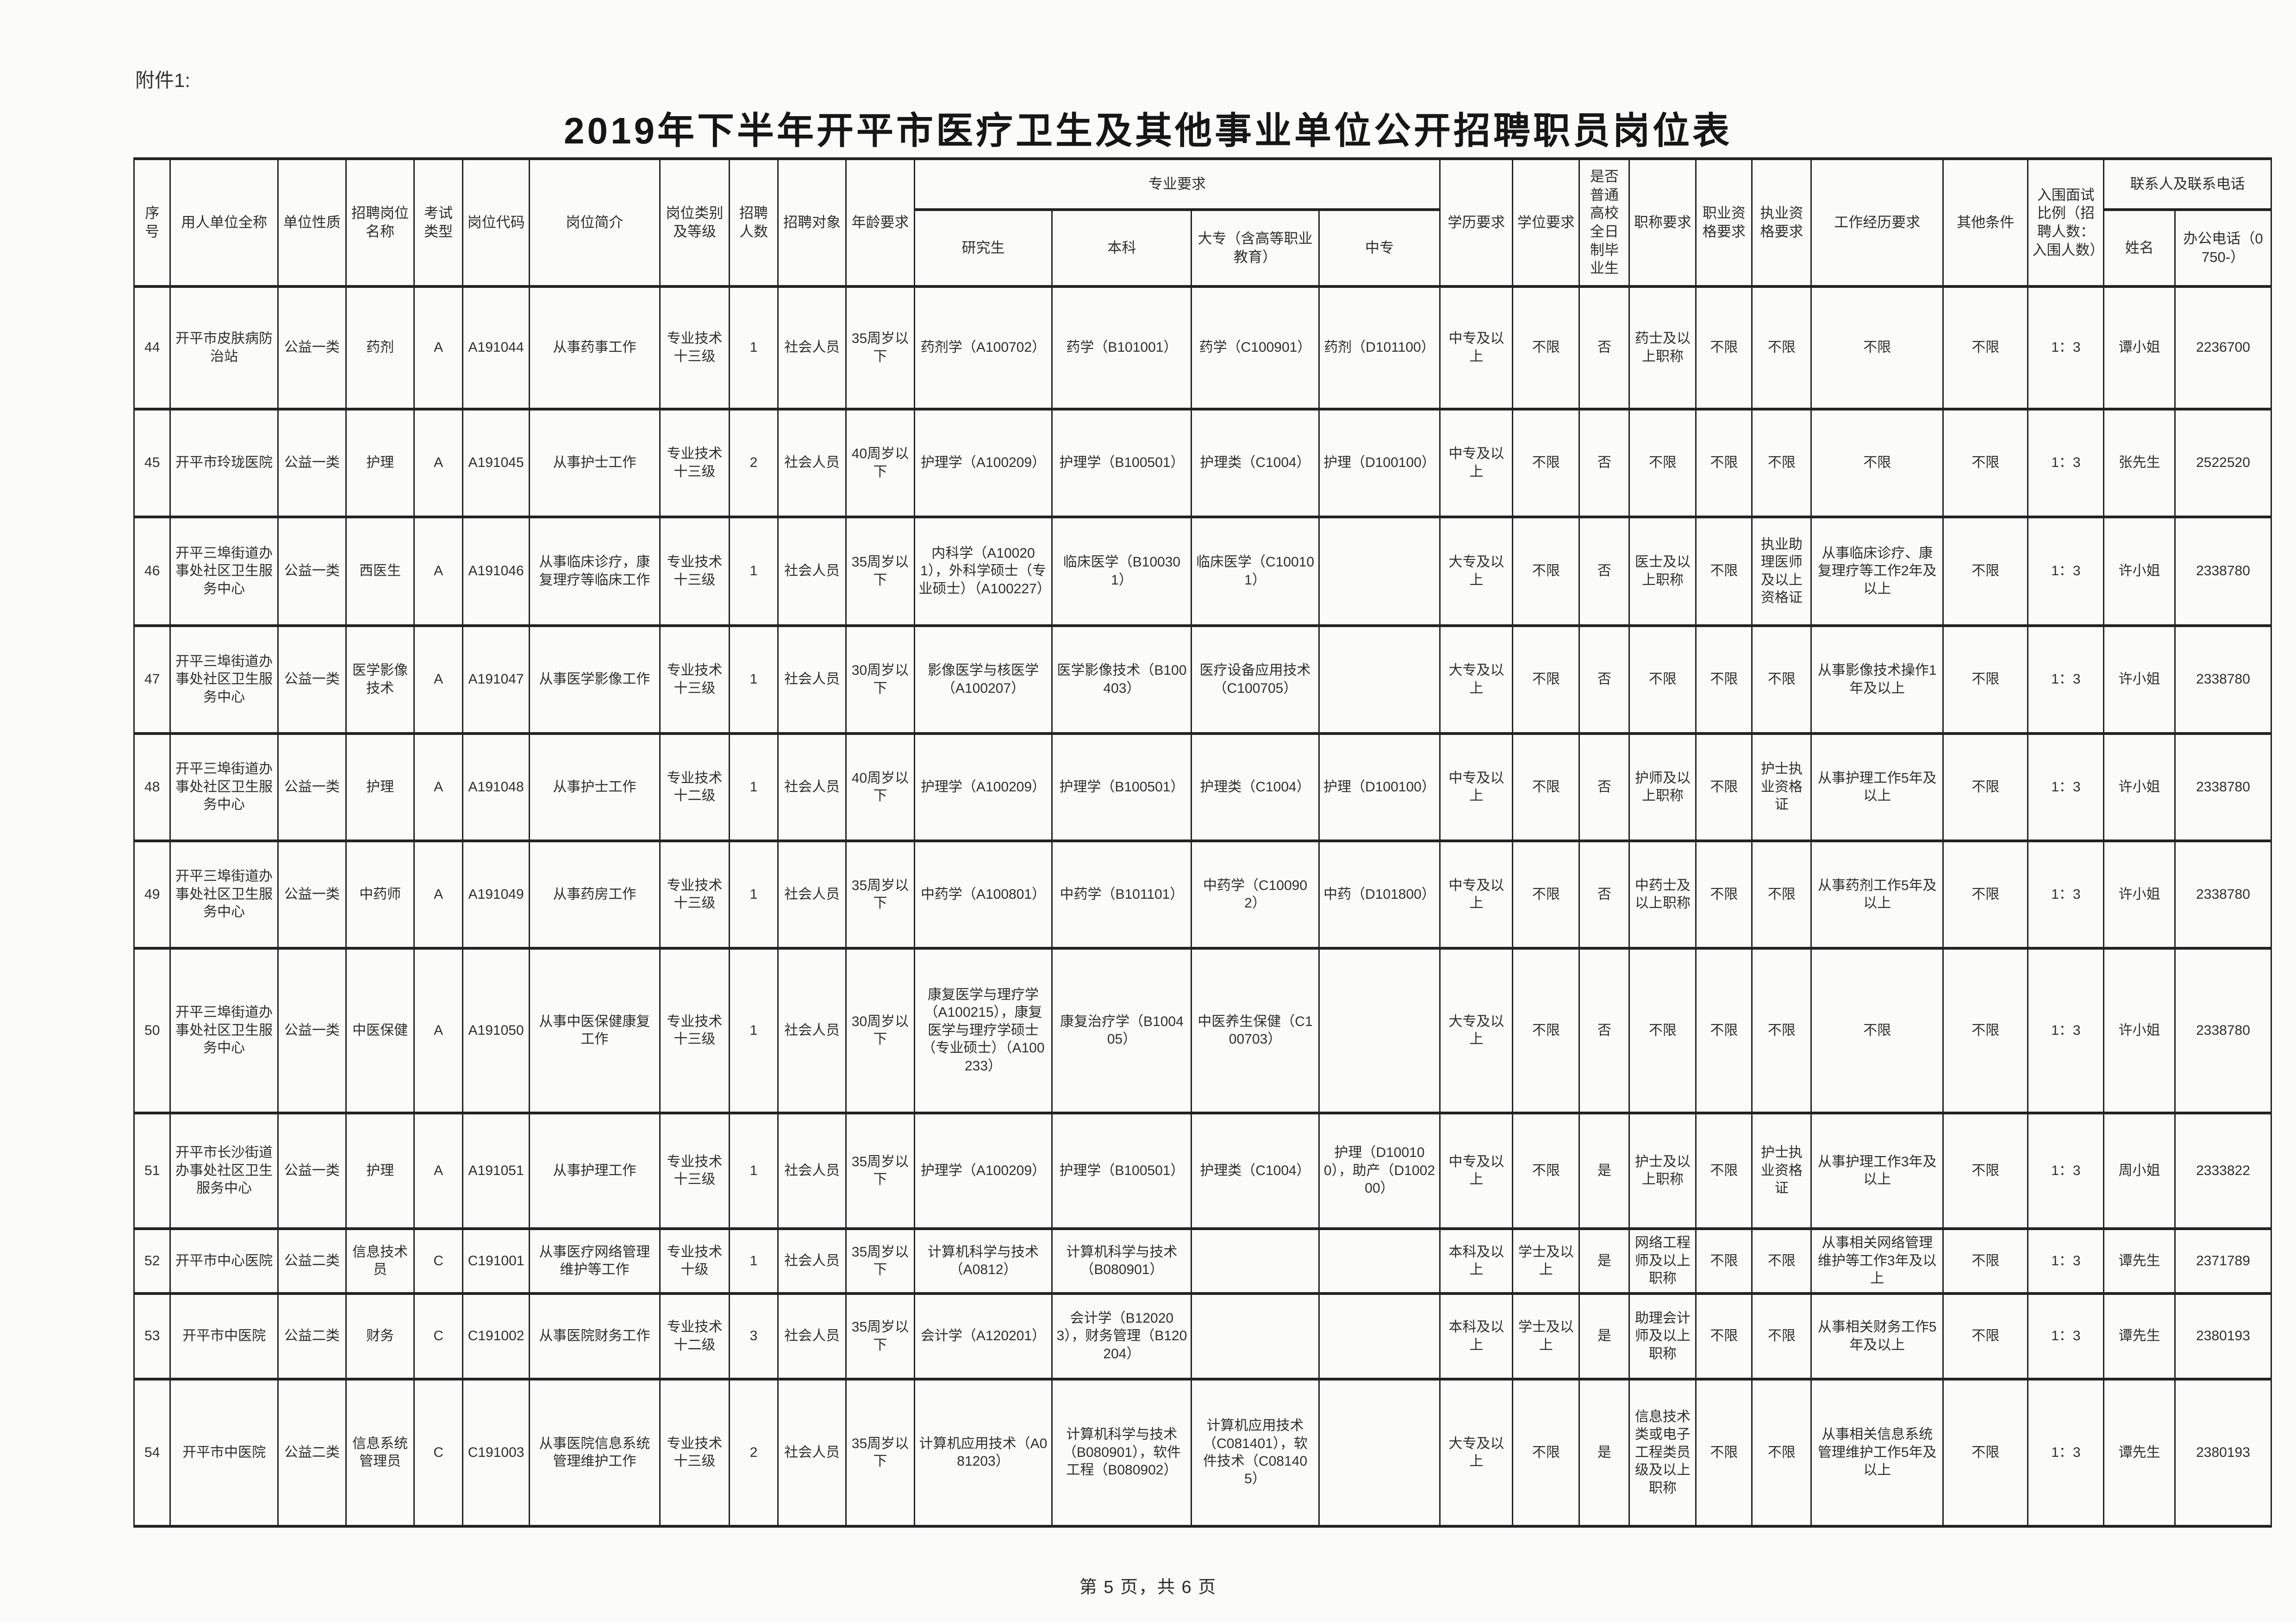  Describe the element at coordinates (380, 1261) in the screenshot. I see `cell-position_name: 信息技术员` at that location.